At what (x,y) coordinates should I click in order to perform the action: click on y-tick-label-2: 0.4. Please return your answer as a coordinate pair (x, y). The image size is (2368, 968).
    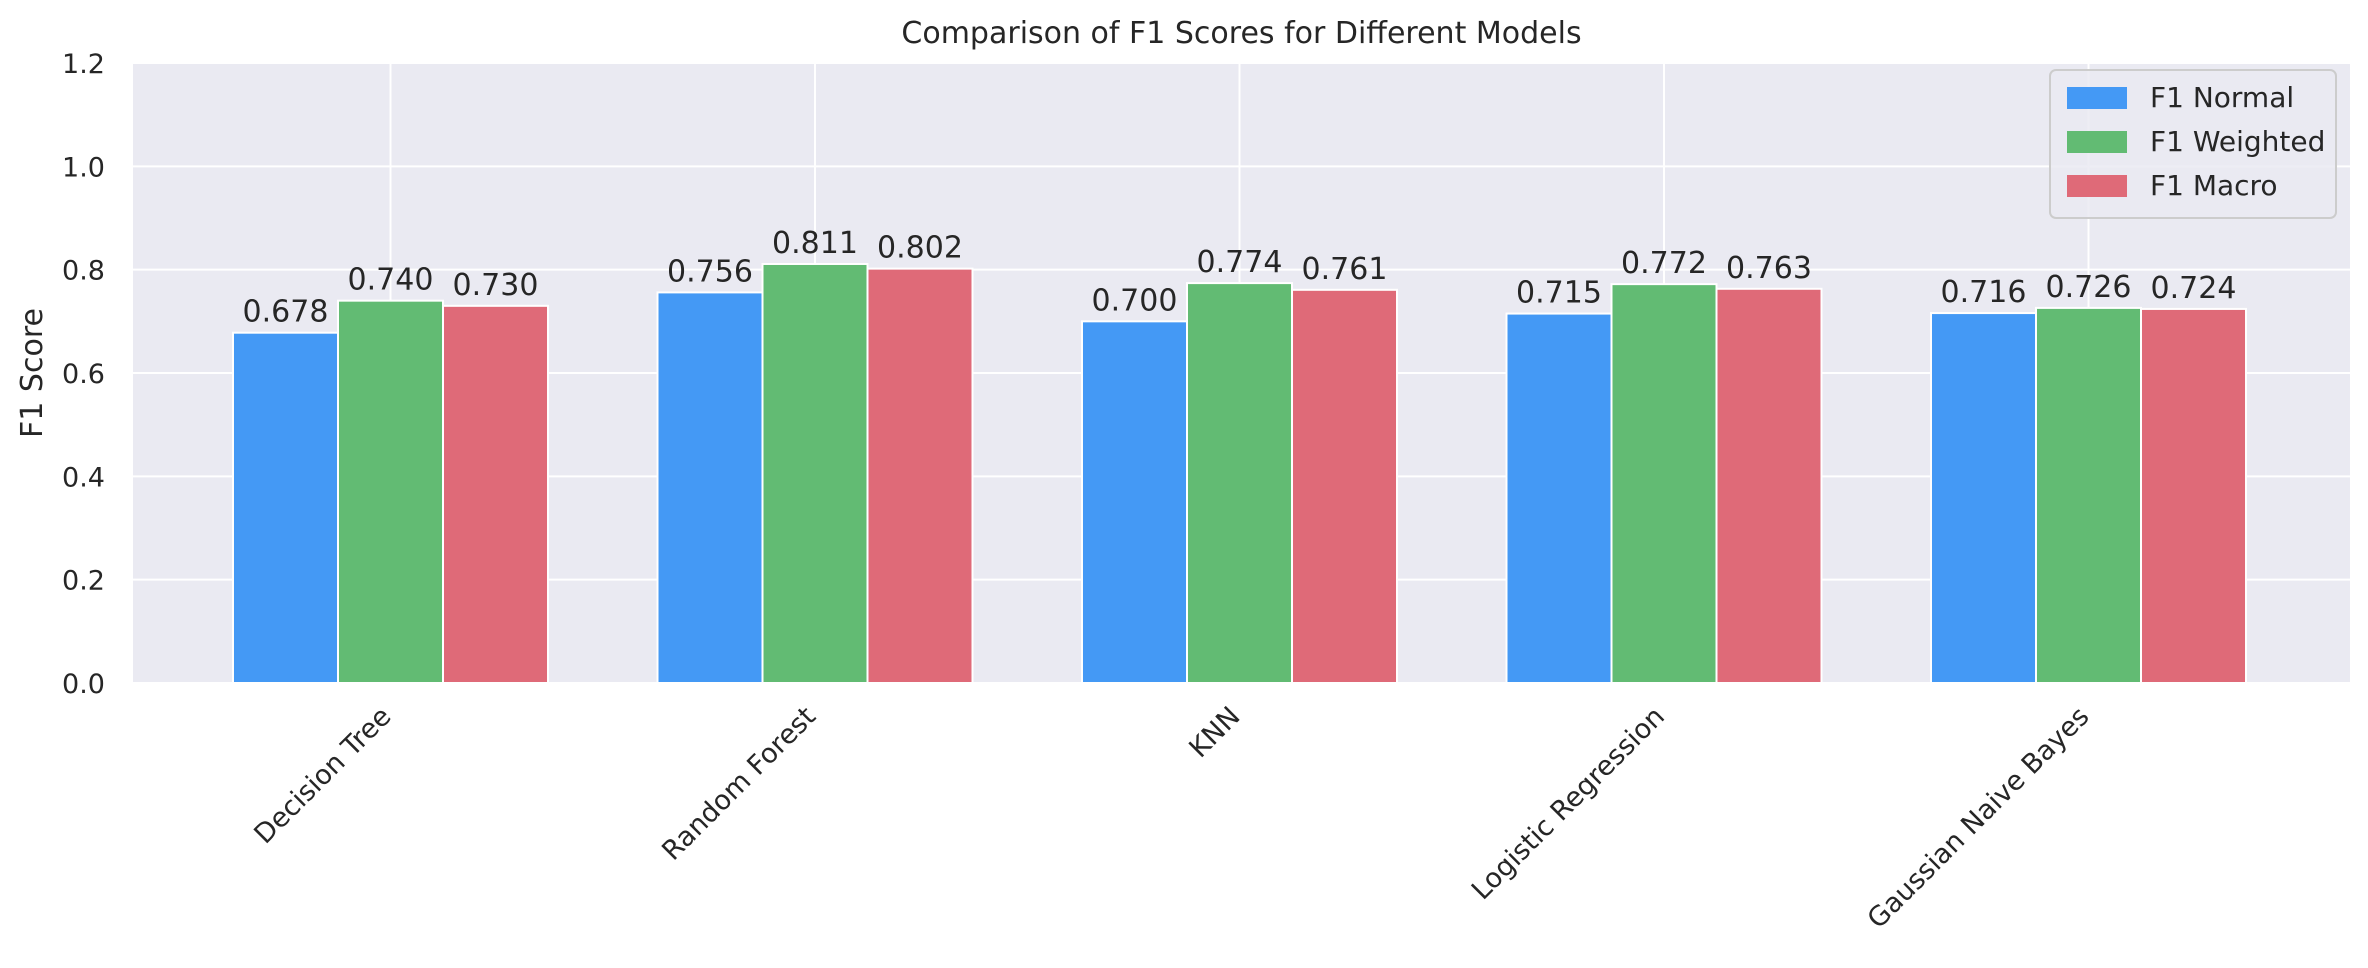
    Looking at the image, I should click on (83, 477).